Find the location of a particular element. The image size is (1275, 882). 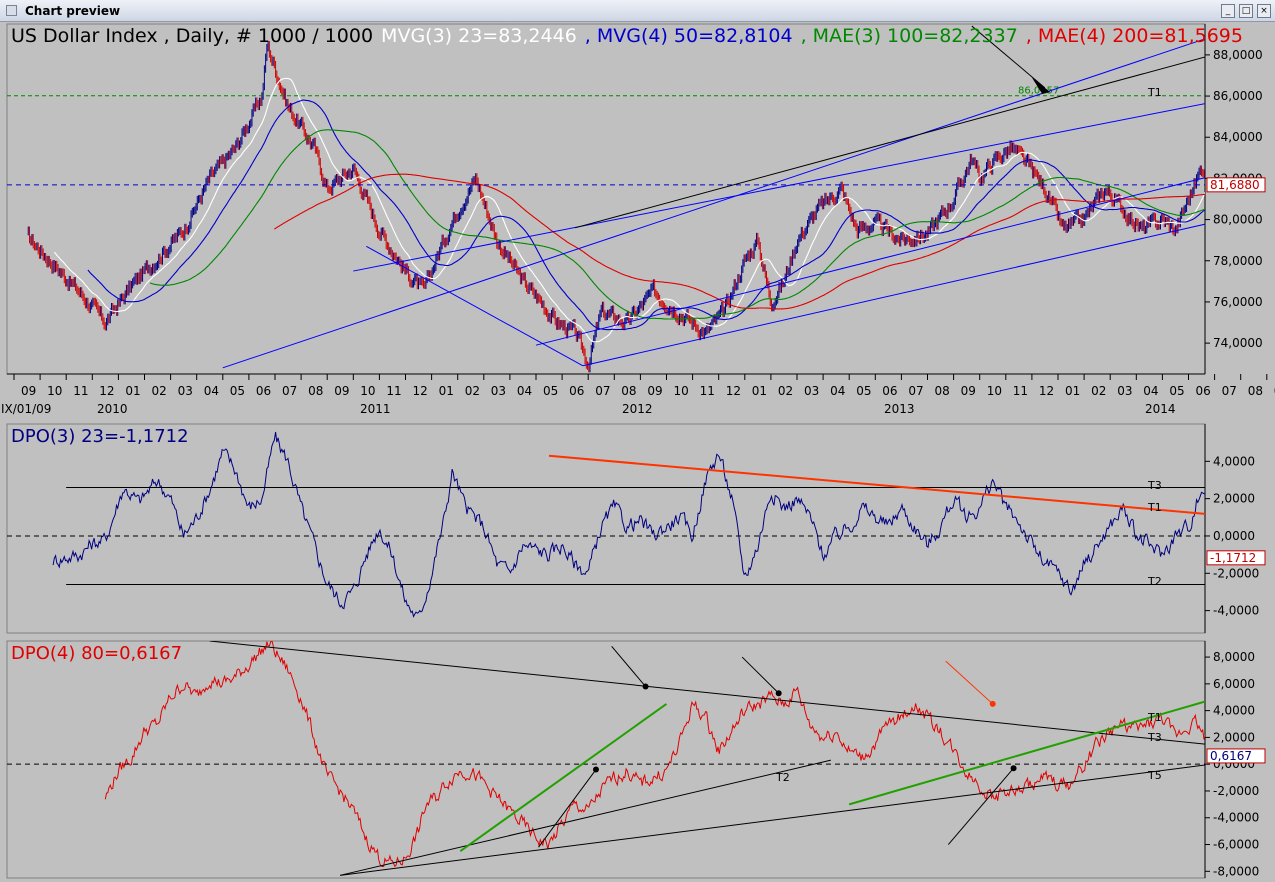

y-tick-label: 80,0000 is located at coordinates (1238, 220).